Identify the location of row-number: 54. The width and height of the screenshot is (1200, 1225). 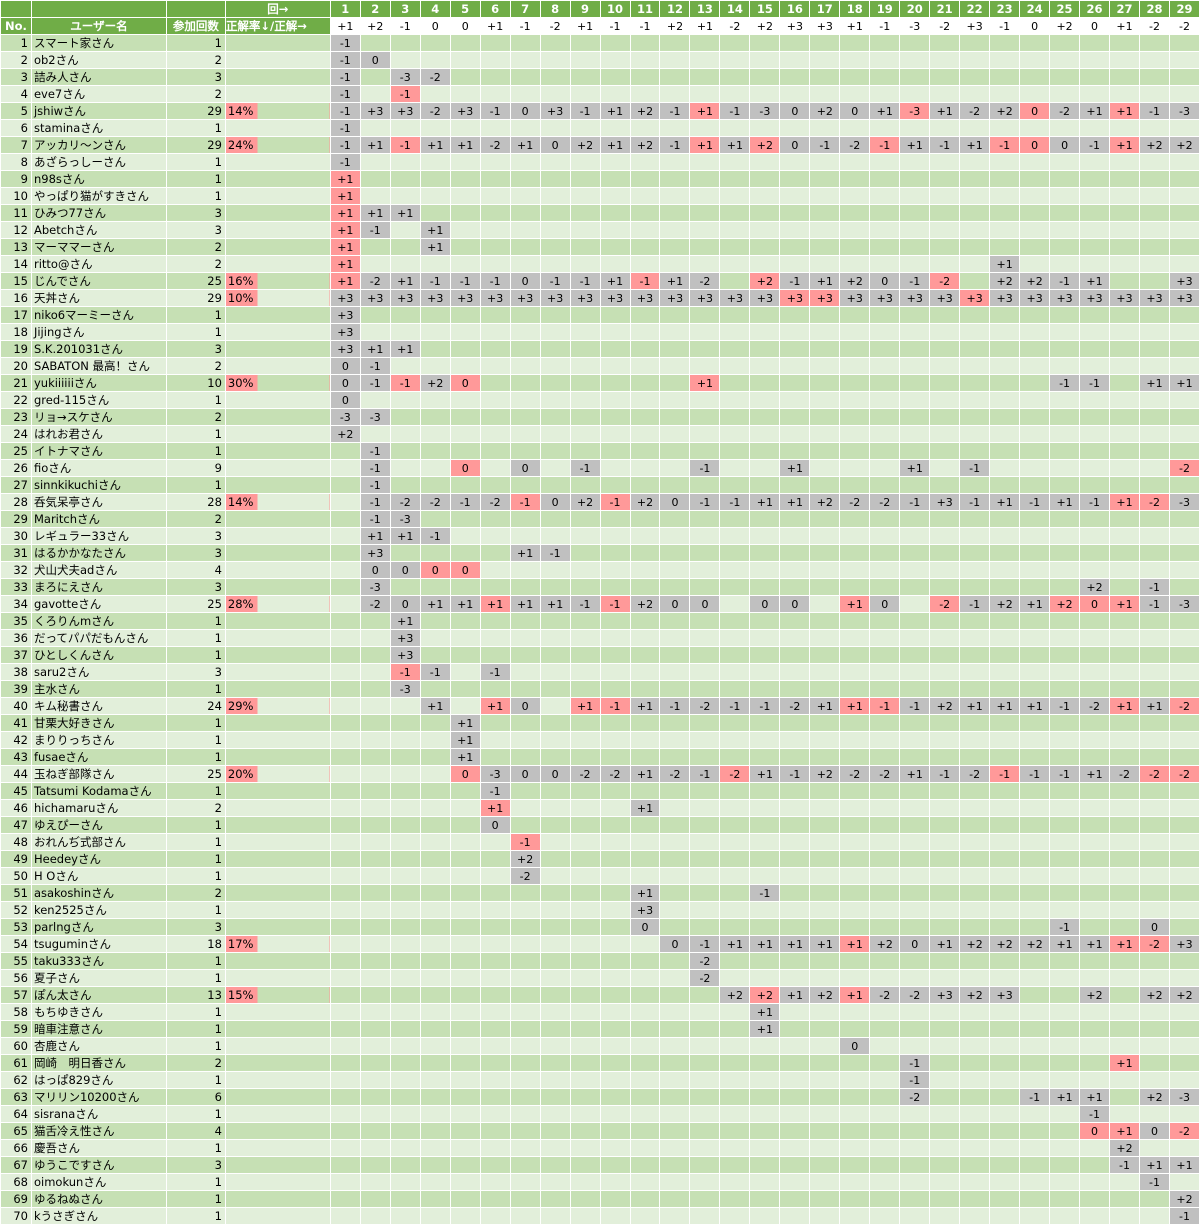
(16, 944).